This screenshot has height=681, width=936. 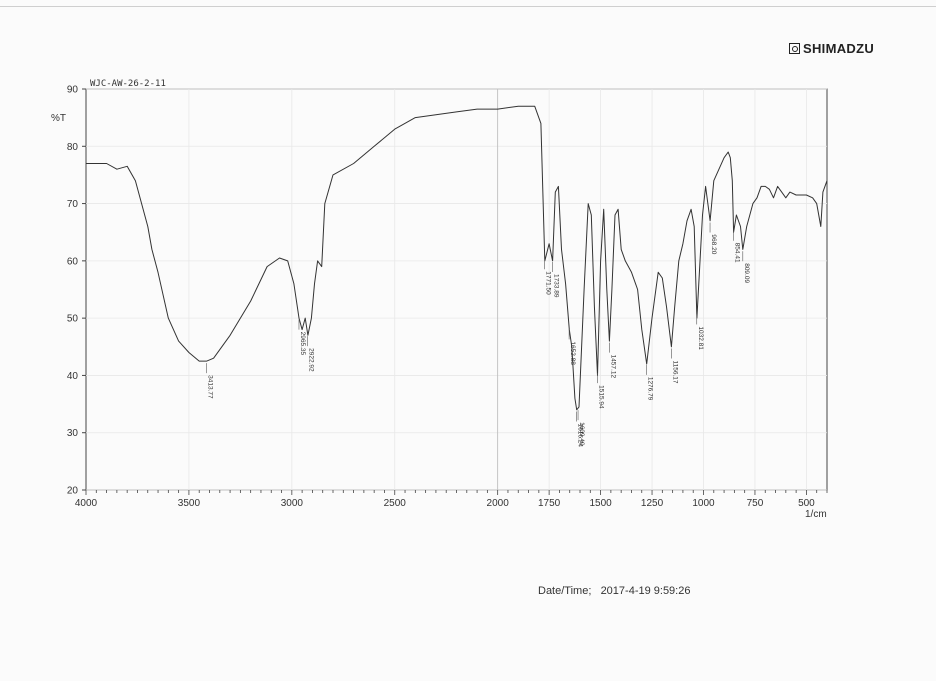 I want to click on top-border-line, so click(x=468, y=6).